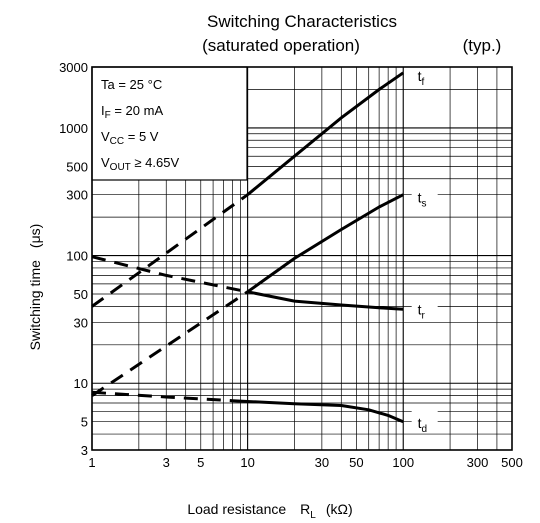 The width and height of the screenshot is (540, 523). What do you see at coordinates (403, 462) in the screenshot?
I see `x-tick-label-100: 100` at bounding box center [403, 462].